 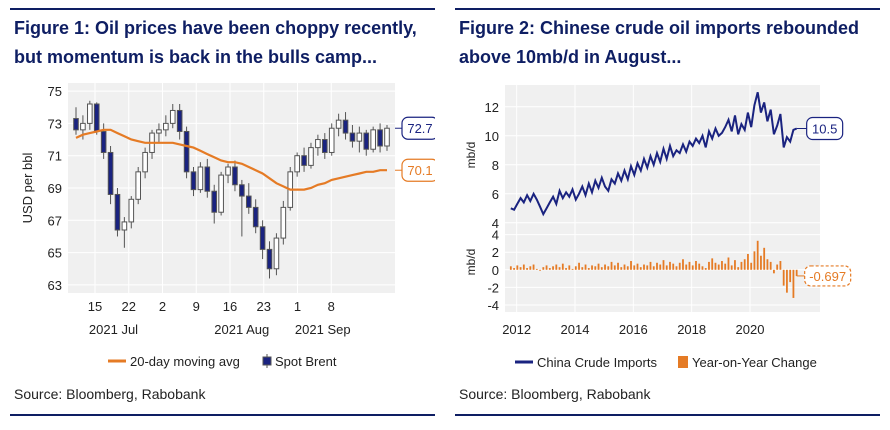 I want to click on imports-end-label-box, so click(x=825, y=128).